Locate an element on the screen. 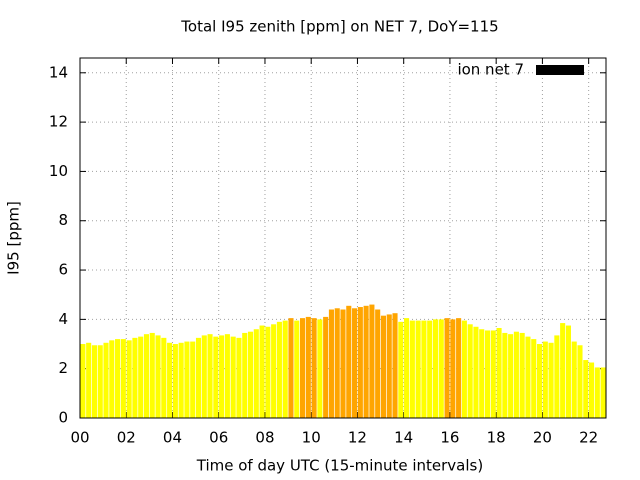  x-tick-label: 10 is located at coordinates (311, 438).